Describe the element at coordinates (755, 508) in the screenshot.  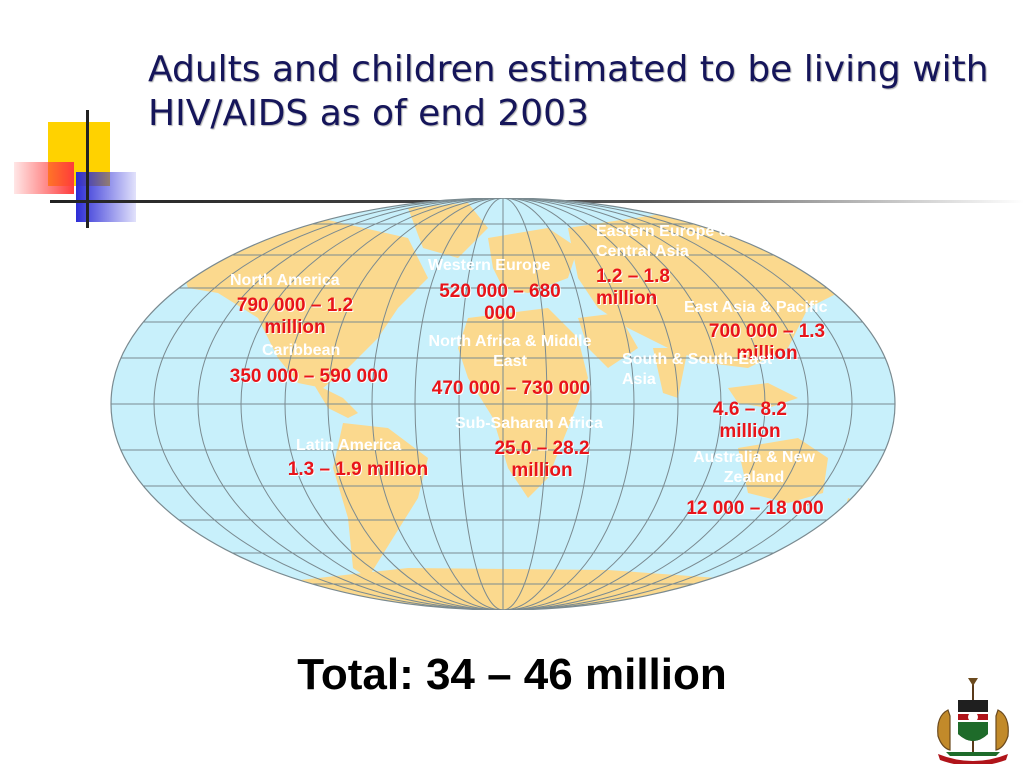
I see `region-value-australia-new-zealand: 12 000 – 18 000` at that location.